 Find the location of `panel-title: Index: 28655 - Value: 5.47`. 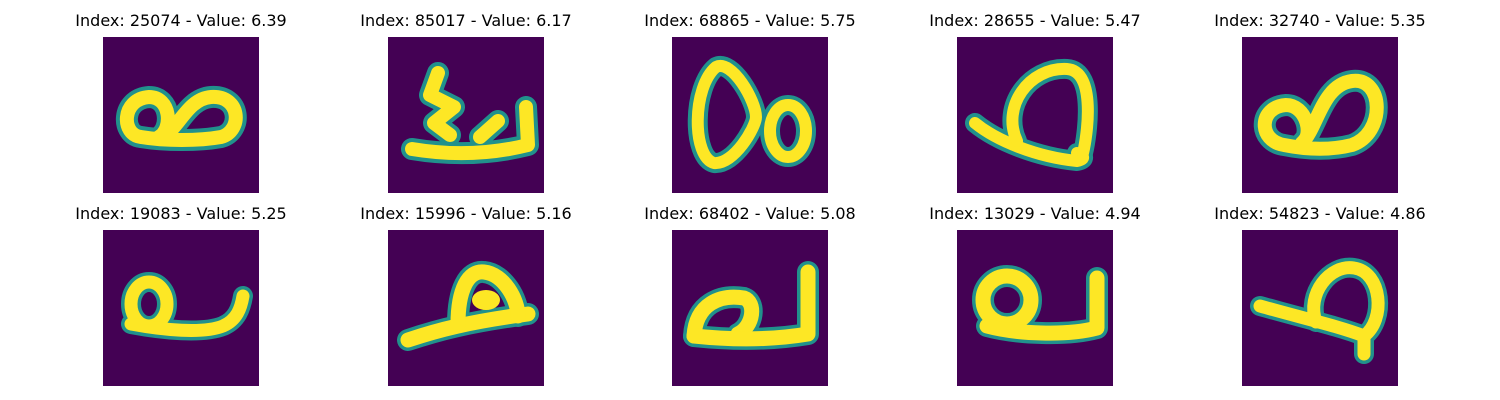

panel-title: Index: 28655 - Value: 5.47 is located at coordinates (1035, 20).